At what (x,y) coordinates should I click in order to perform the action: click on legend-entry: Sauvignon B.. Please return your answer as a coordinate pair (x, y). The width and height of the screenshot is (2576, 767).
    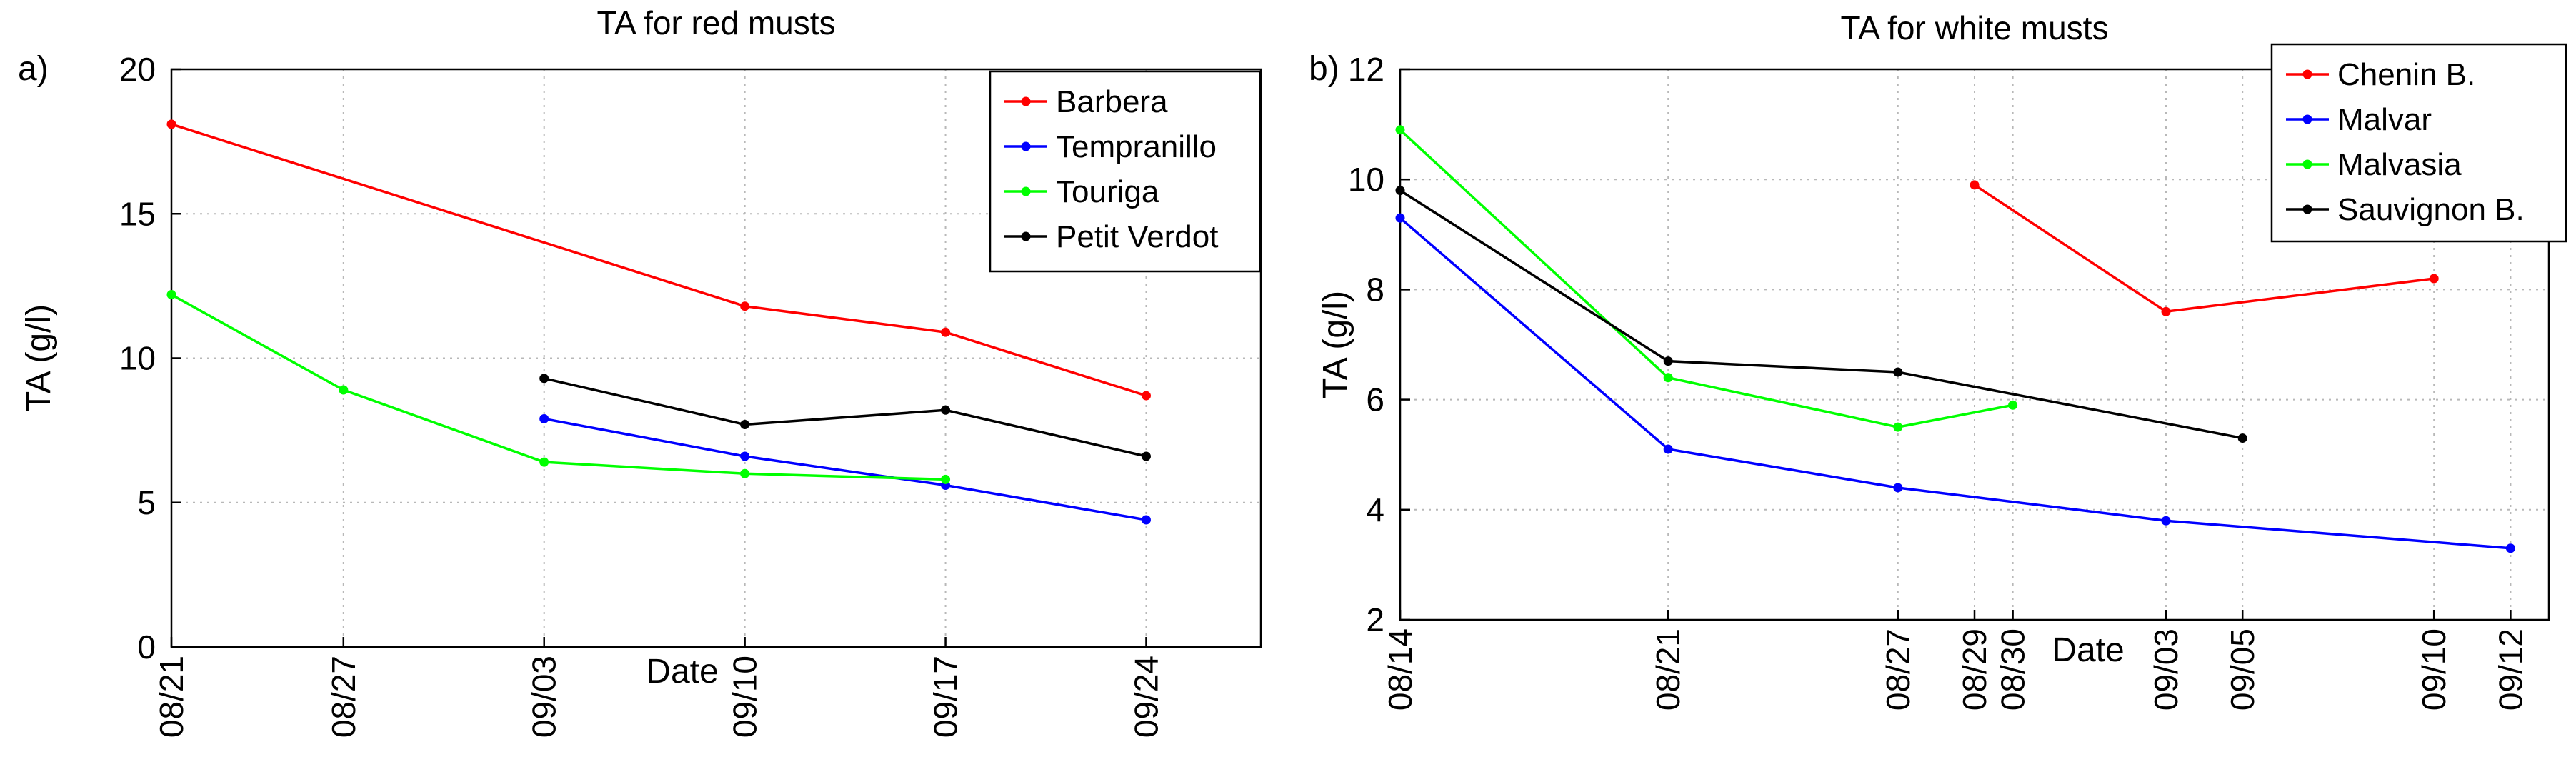
    Looking at the image, I should click on (2431, 210).